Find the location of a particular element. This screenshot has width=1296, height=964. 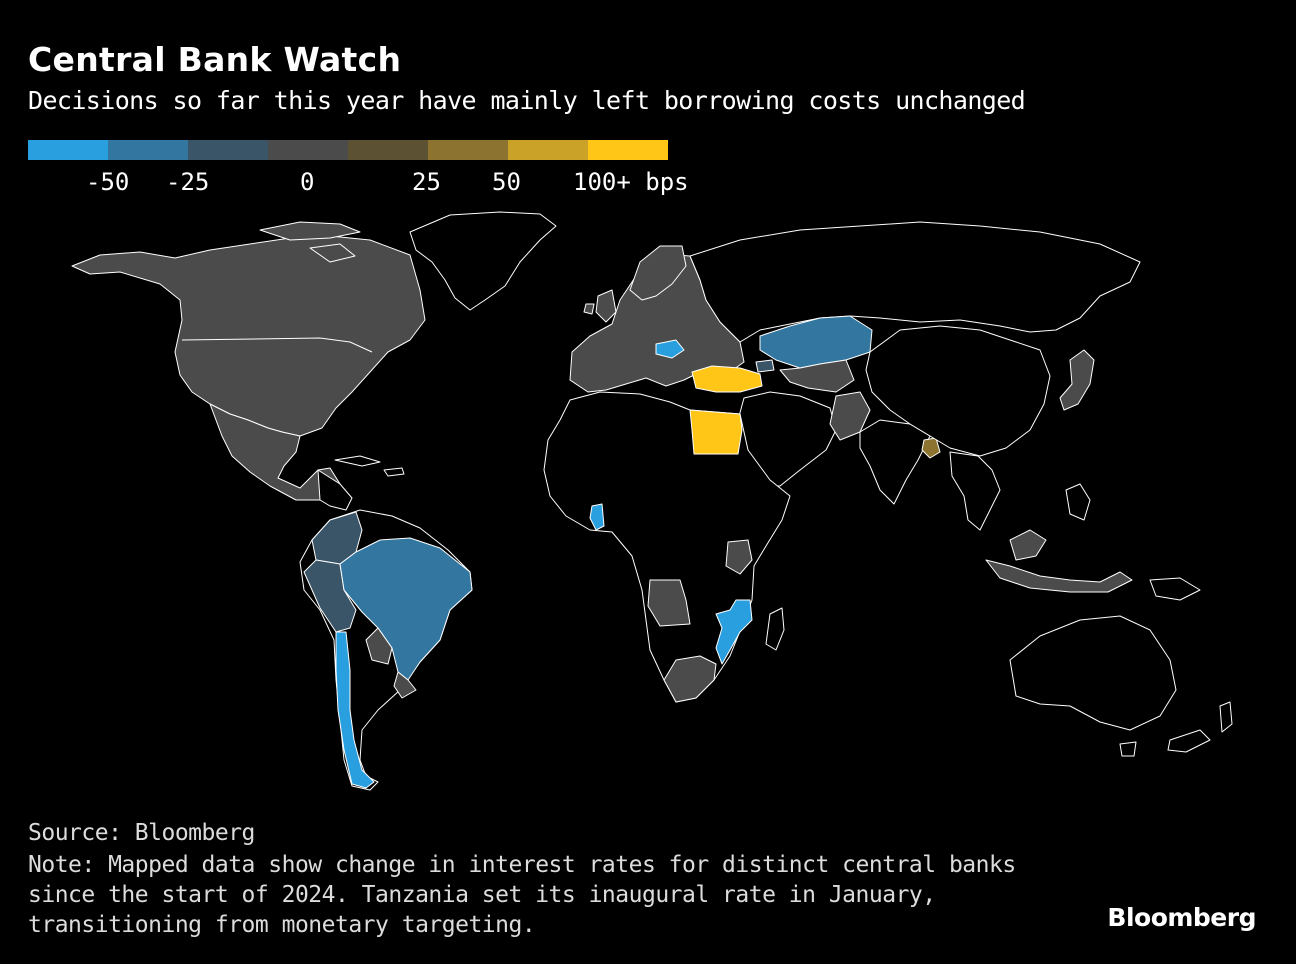

region-mexico is located at coordinates (275, 452).